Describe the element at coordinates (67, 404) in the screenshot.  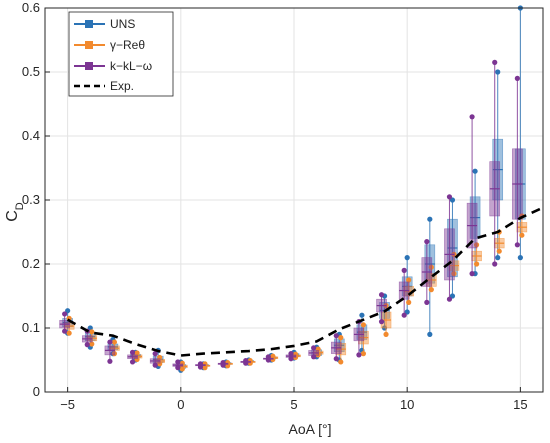
I see `x-tick-label: −5` at that location.